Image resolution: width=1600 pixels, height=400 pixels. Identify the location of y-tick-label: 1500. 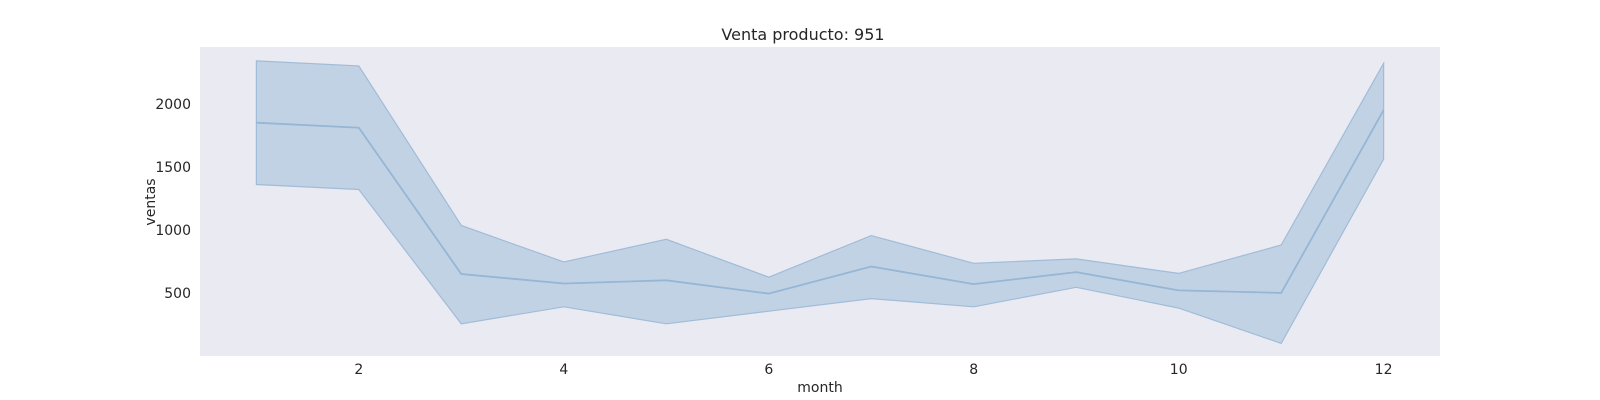
(173, 168).